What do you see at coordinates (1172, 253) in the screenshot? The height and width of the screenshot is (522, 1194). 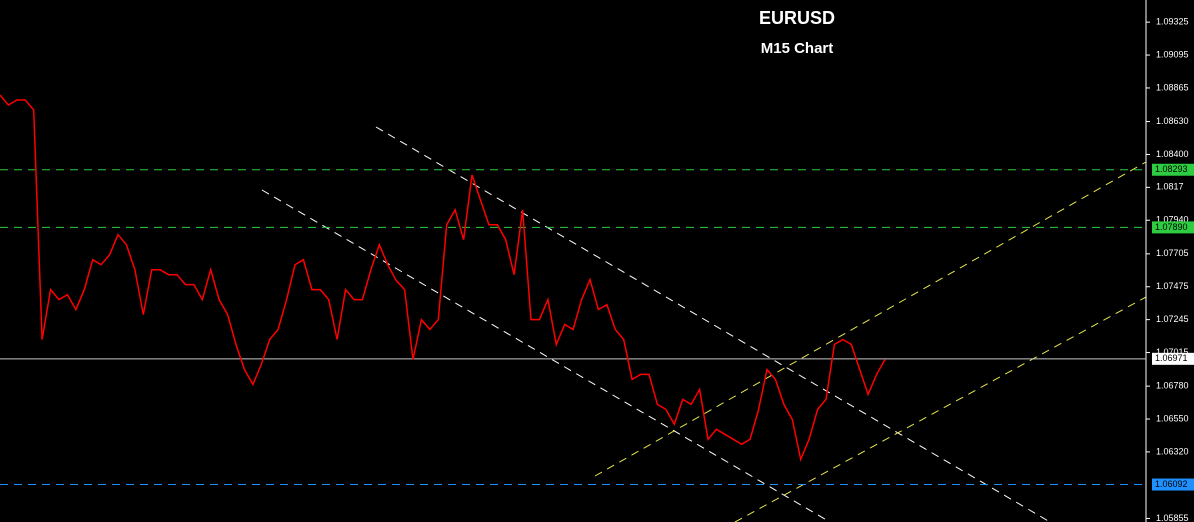 I see `y-tick-label: 1.07705` at bounding box center [1172, 253].